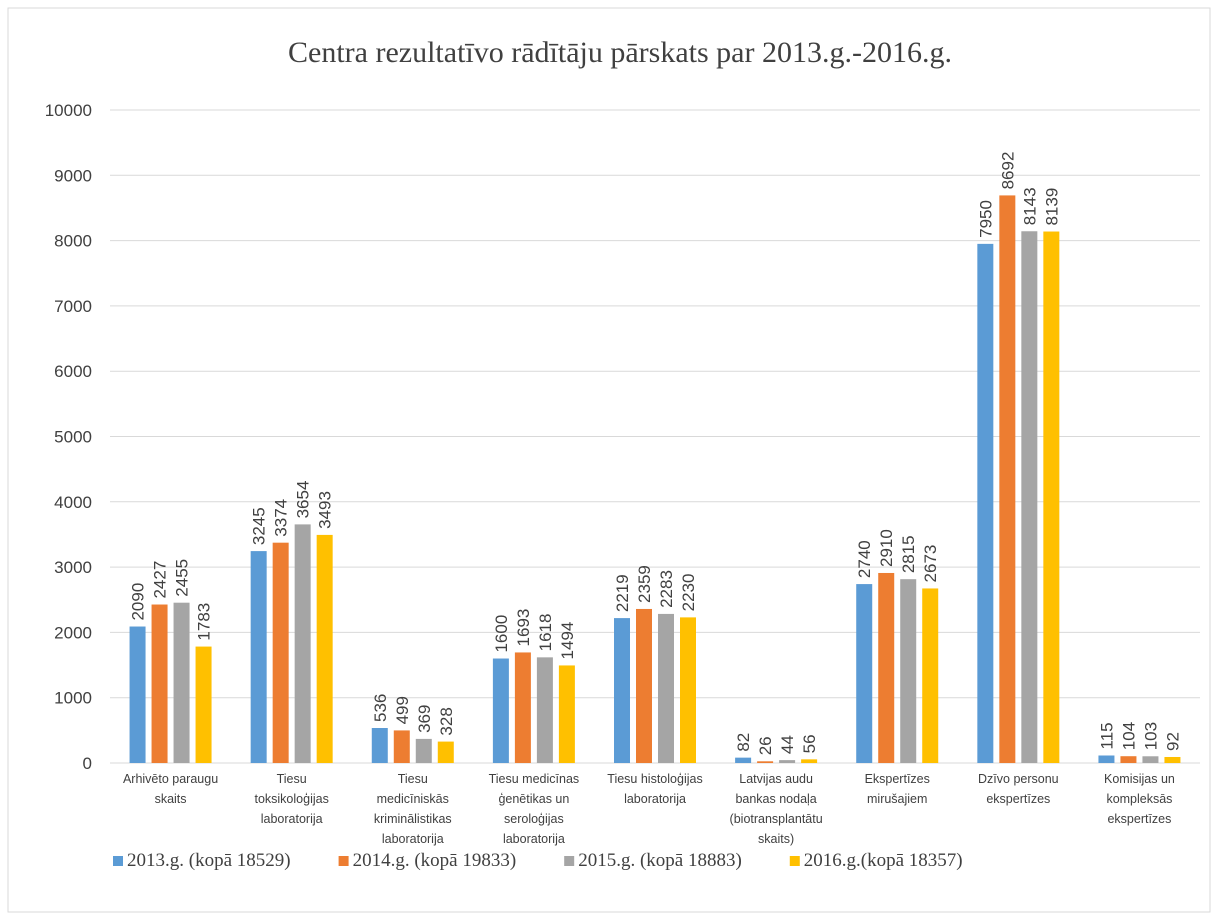  I want to click on value-label: 8139, so click(1051, 207).